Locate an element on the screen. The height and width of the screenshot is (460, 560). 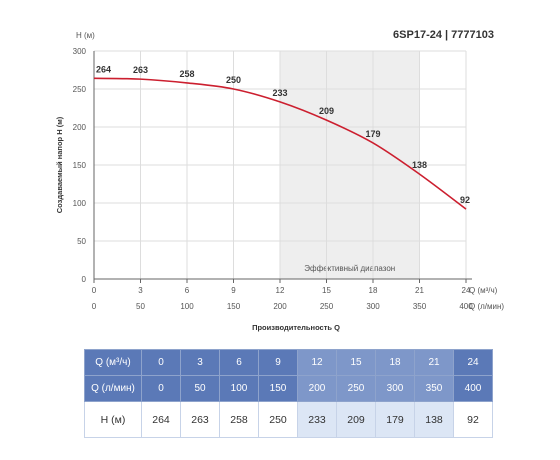
table-cell: 92 is located at coordinates (473, 419).